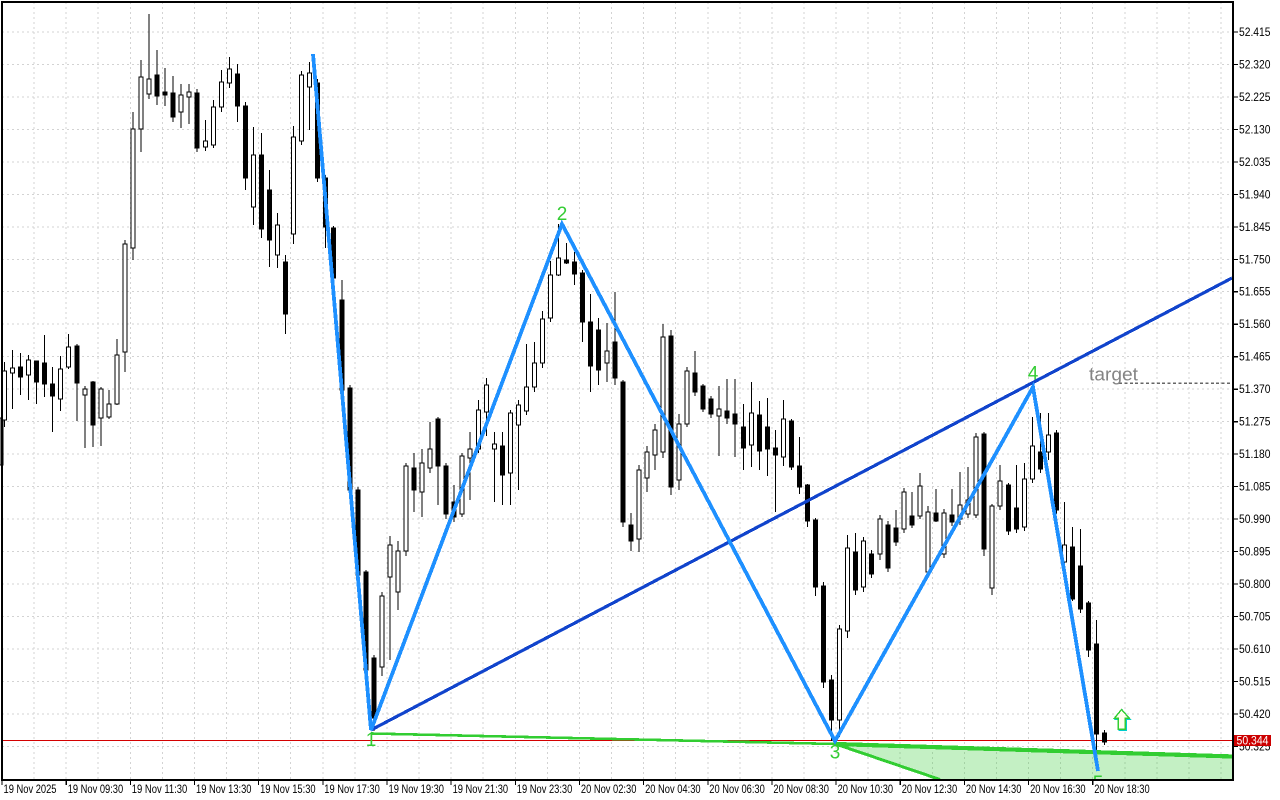 This screenshot has height=800, width=1280. I want to click on svg-text: 51.180, so click(1255, 455).